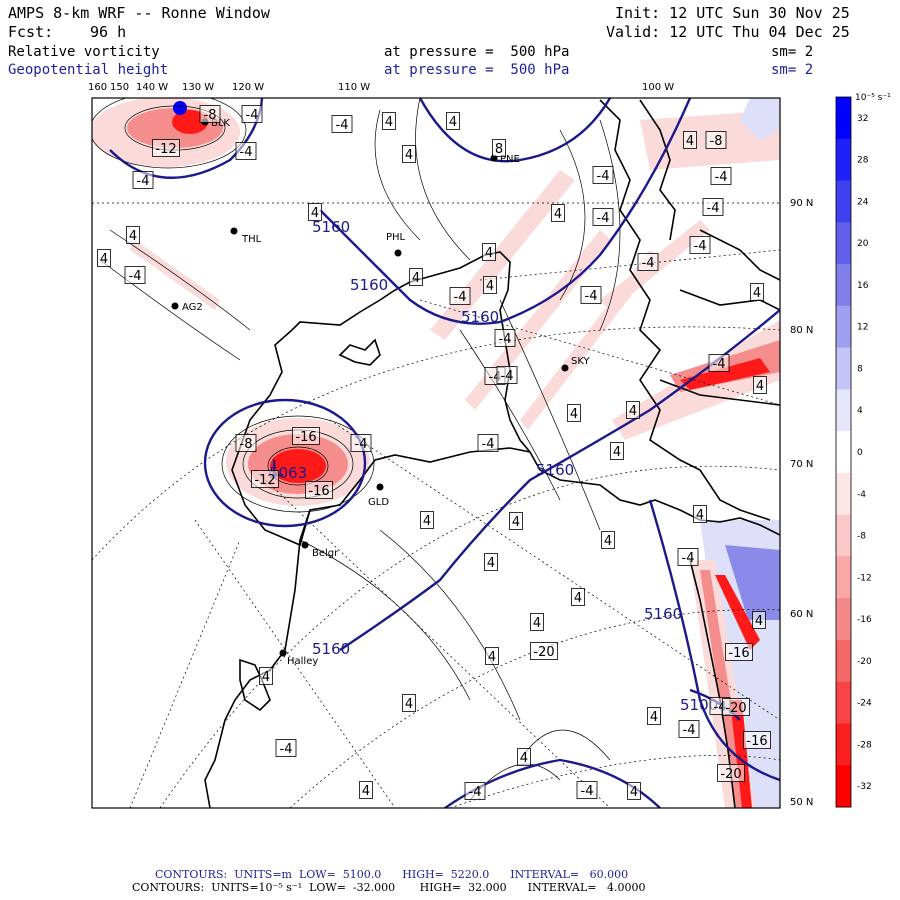 Image resolution: width=900 pixels, height=900 pixels. What do you see at coordinates (108, 32) in the screenshot?
I see `forecast-hour: 96 h` at bounding box center [108, 32].